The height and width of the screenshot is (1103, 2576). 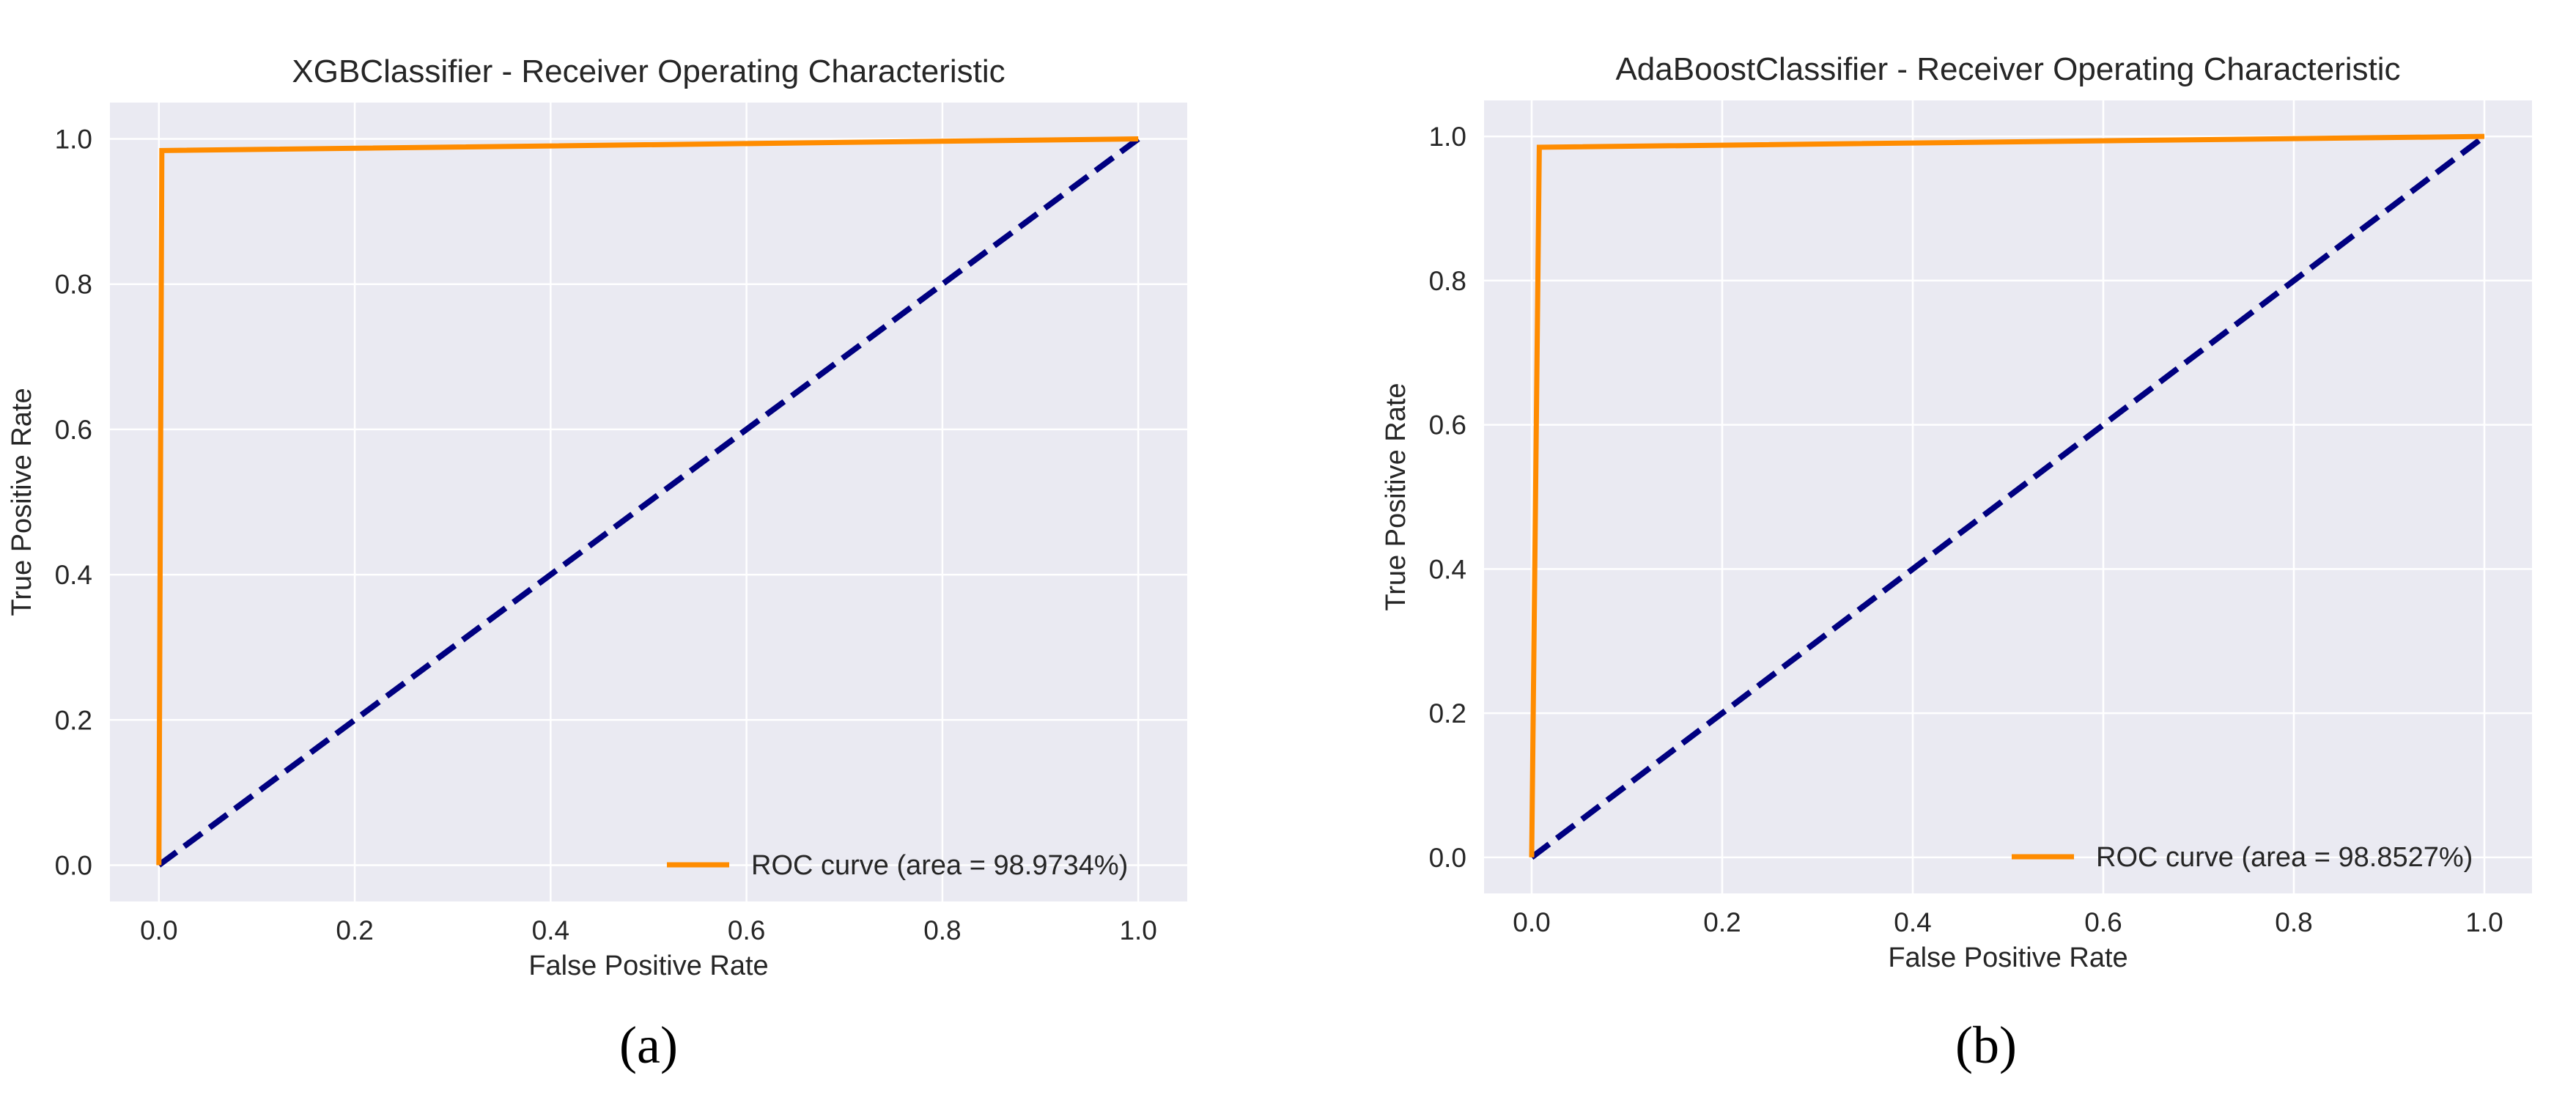 What do you see at coordinates (1986, 1045) in the screenshot?
I see `panel-label: (b)` at bounding box center [1986, 1045].